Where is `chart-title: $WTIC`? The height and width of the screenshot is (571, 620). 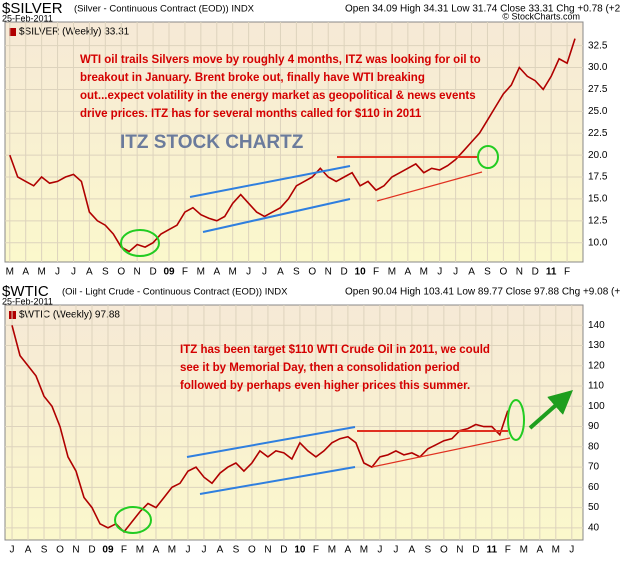 chart-title: $WTIC is located at coordinates (25, 291).